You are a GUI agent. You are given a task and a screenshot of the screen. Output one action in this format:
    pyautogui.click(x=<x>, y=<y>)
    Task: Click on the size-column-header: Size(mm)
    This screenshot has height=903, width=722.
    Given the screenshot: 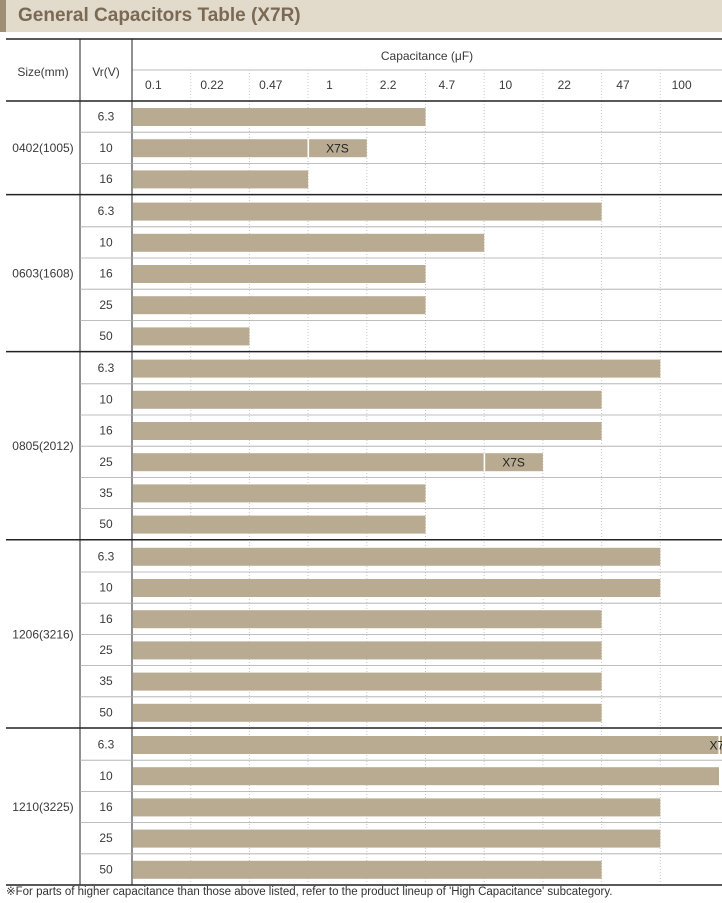 What is the action you would take?
    pyautogui.click(x=42, y=72)
    